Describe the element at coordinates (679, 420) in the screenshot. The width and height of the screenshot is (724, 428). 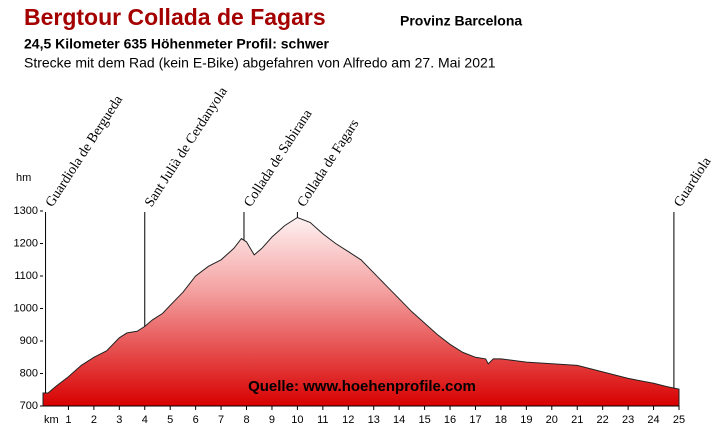
I see `x-tick-label: 25` at that location.